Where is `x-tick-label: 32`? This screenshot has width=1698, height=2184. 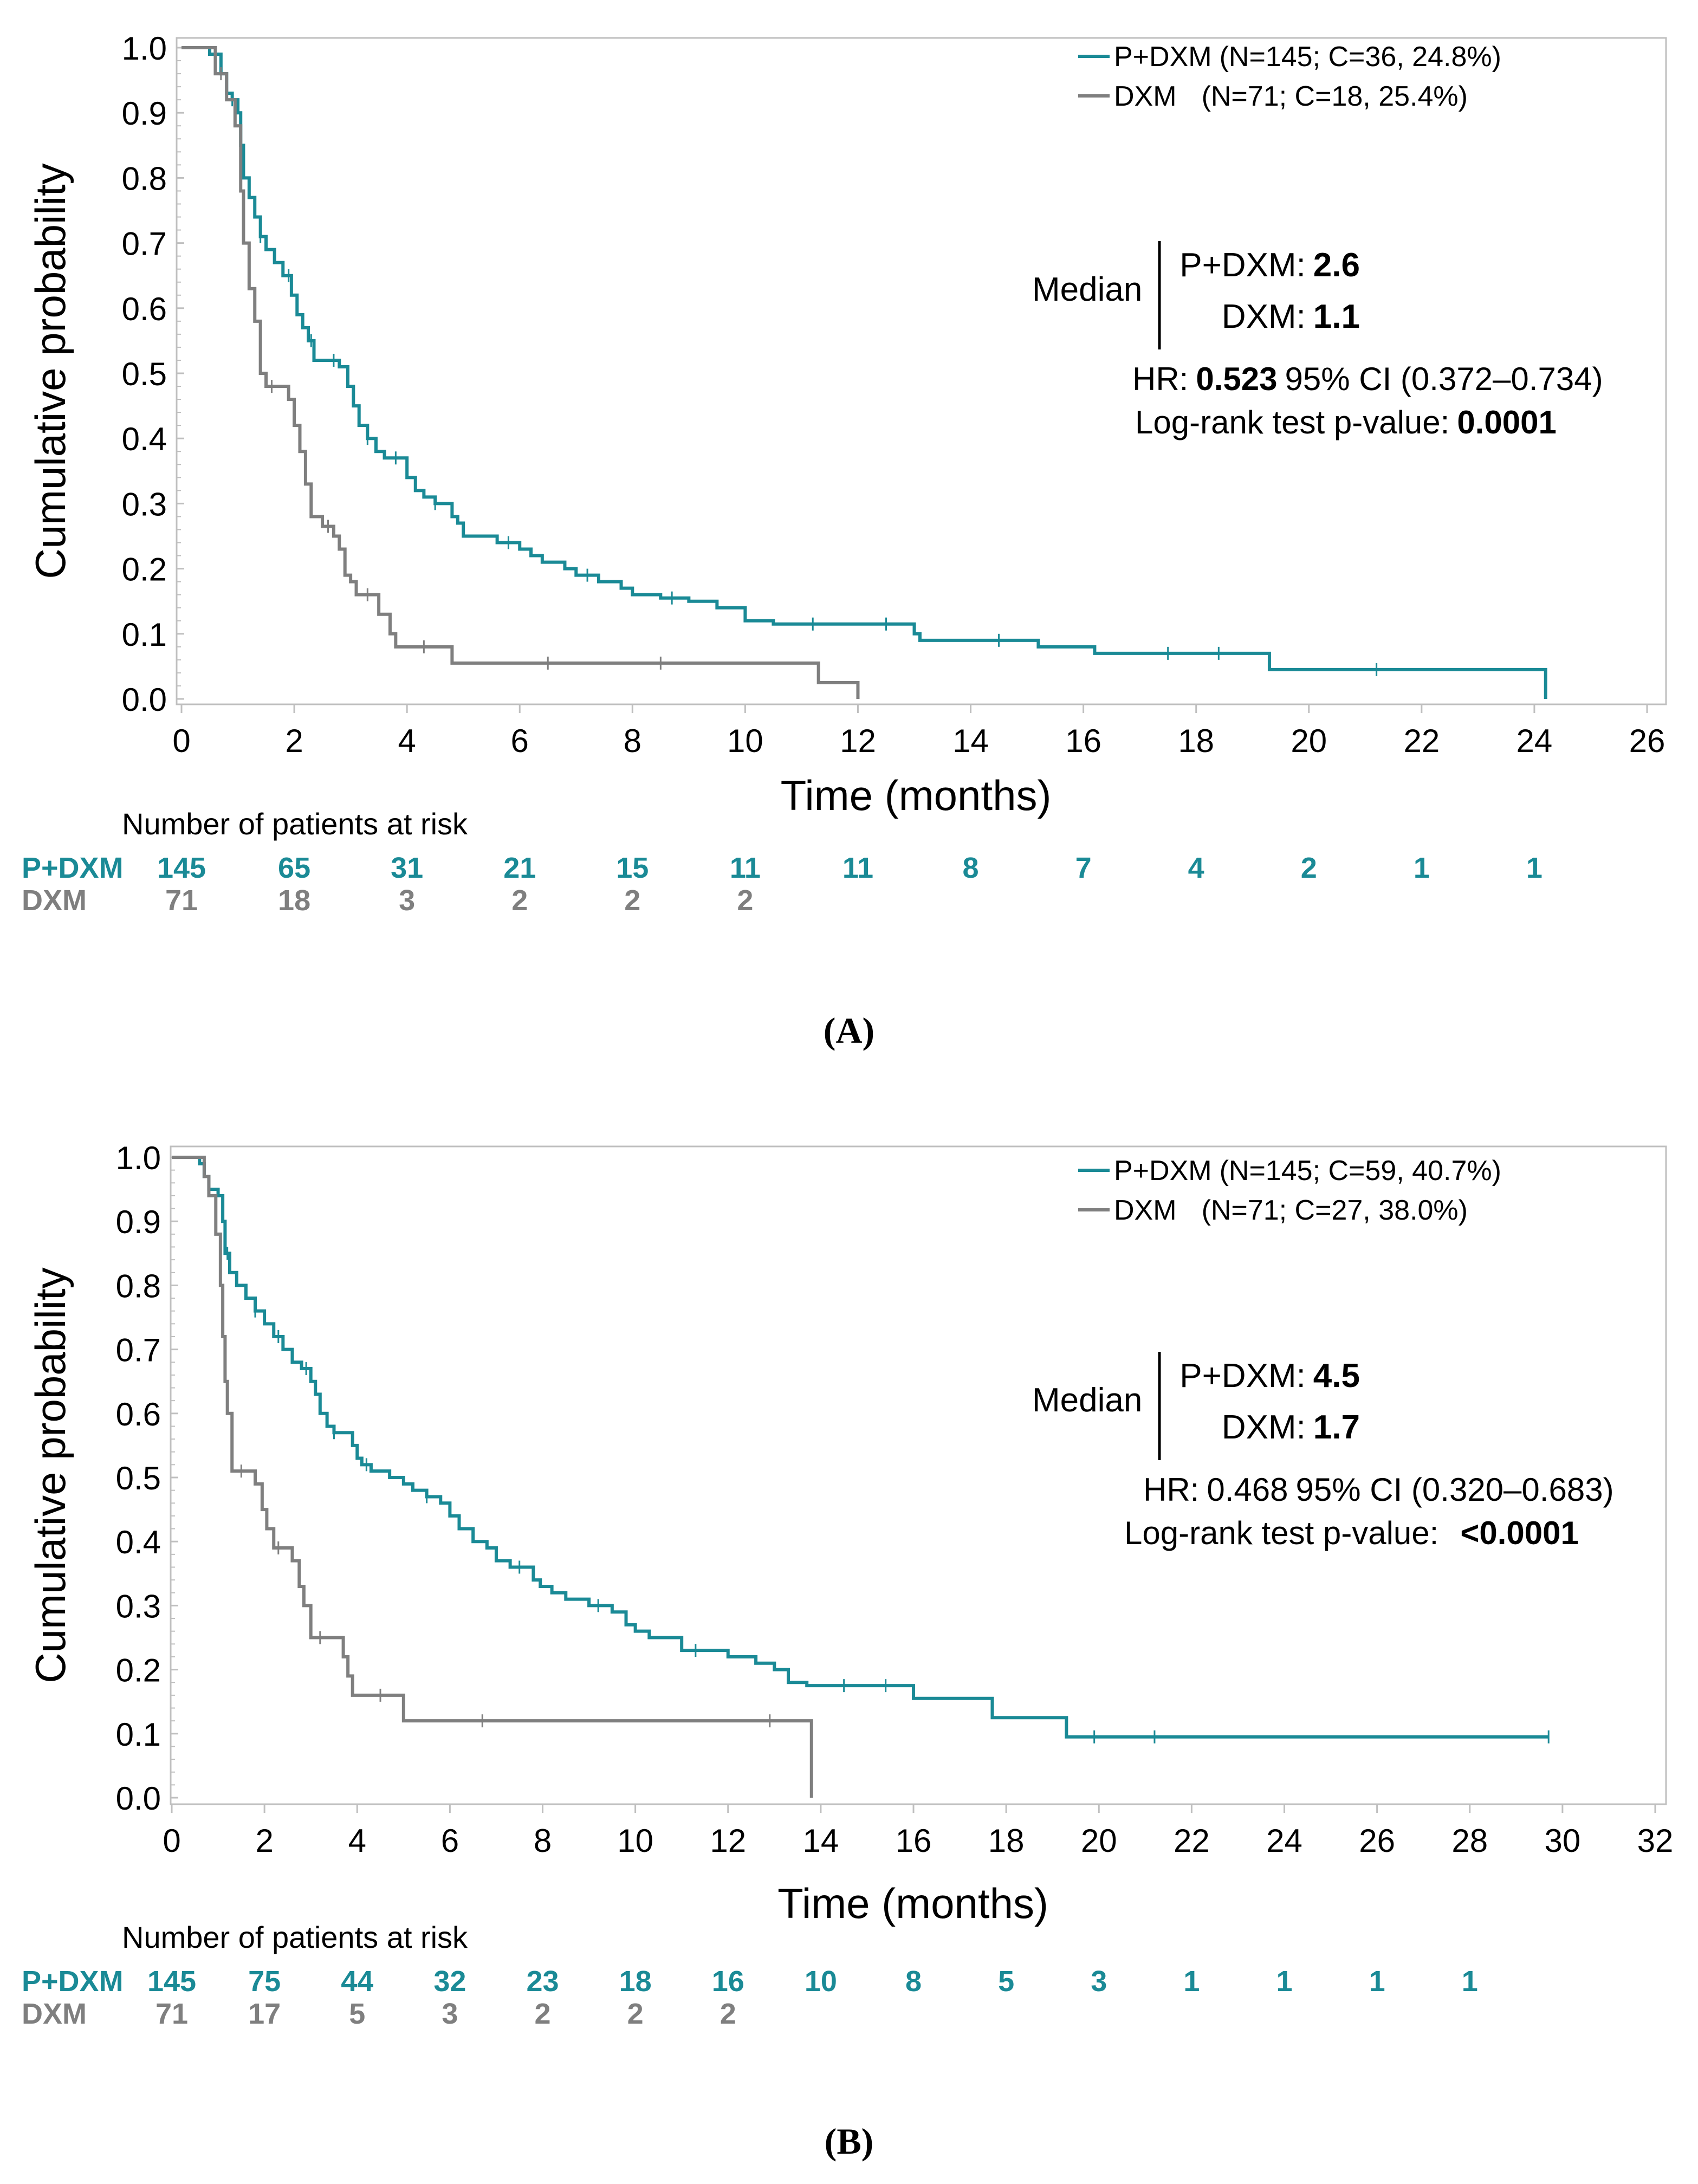 x-tick-label: 32 is located at coordinates (1655, 1841).